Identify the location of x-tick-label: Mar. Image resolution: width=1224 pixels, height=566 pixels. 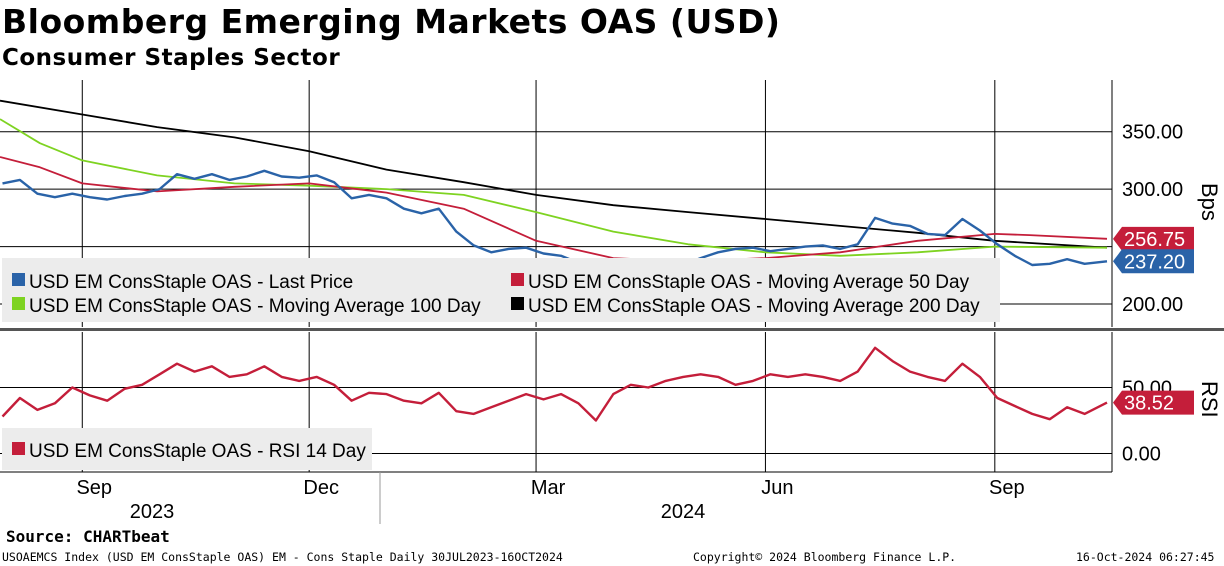
(548, 488).